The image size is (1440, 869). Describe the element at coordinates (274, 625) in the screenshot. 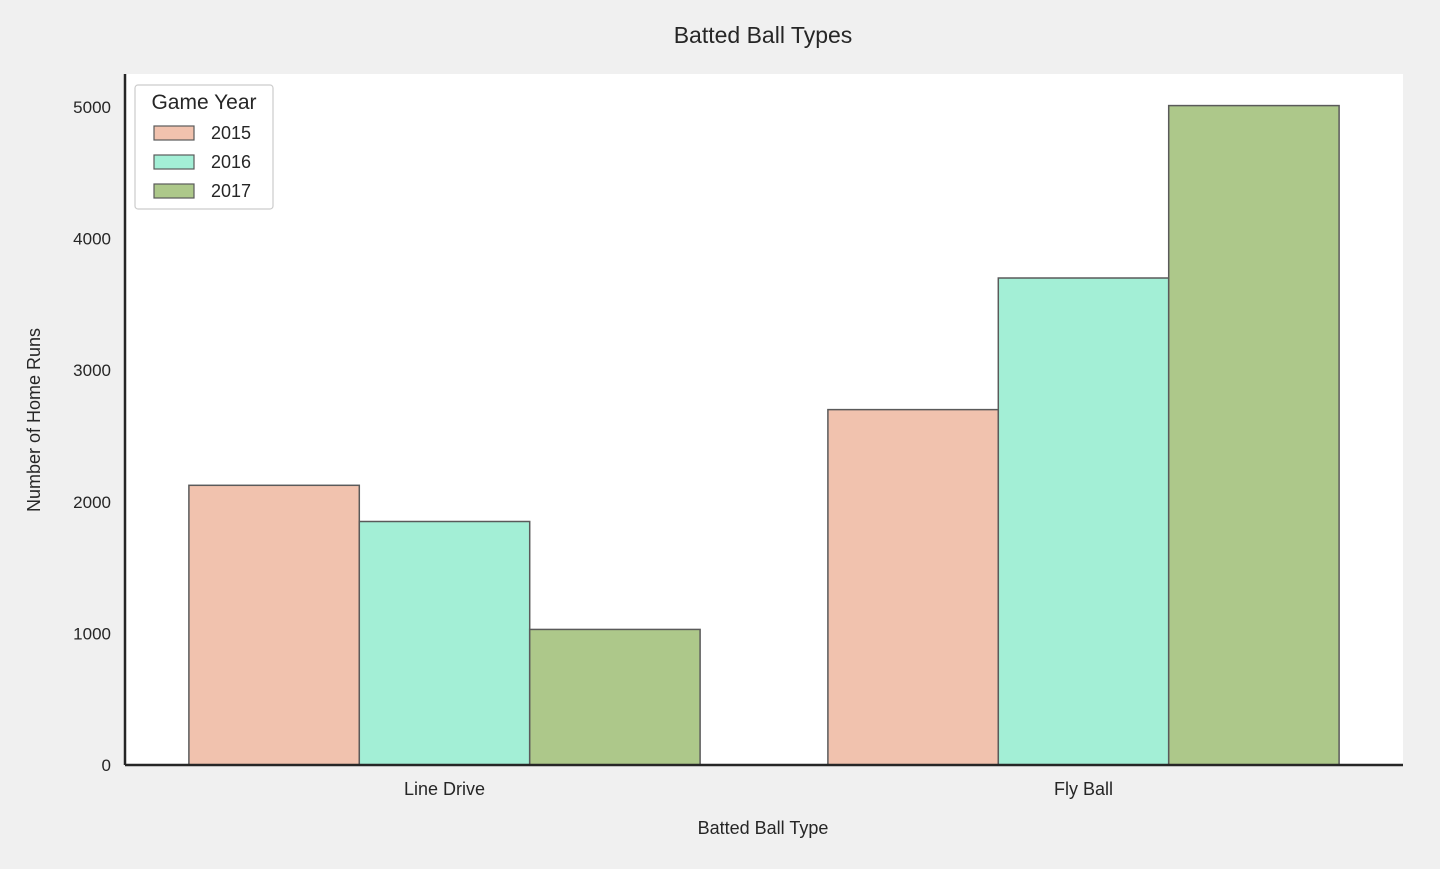

I see `bar-line-drive-2015` at that location.